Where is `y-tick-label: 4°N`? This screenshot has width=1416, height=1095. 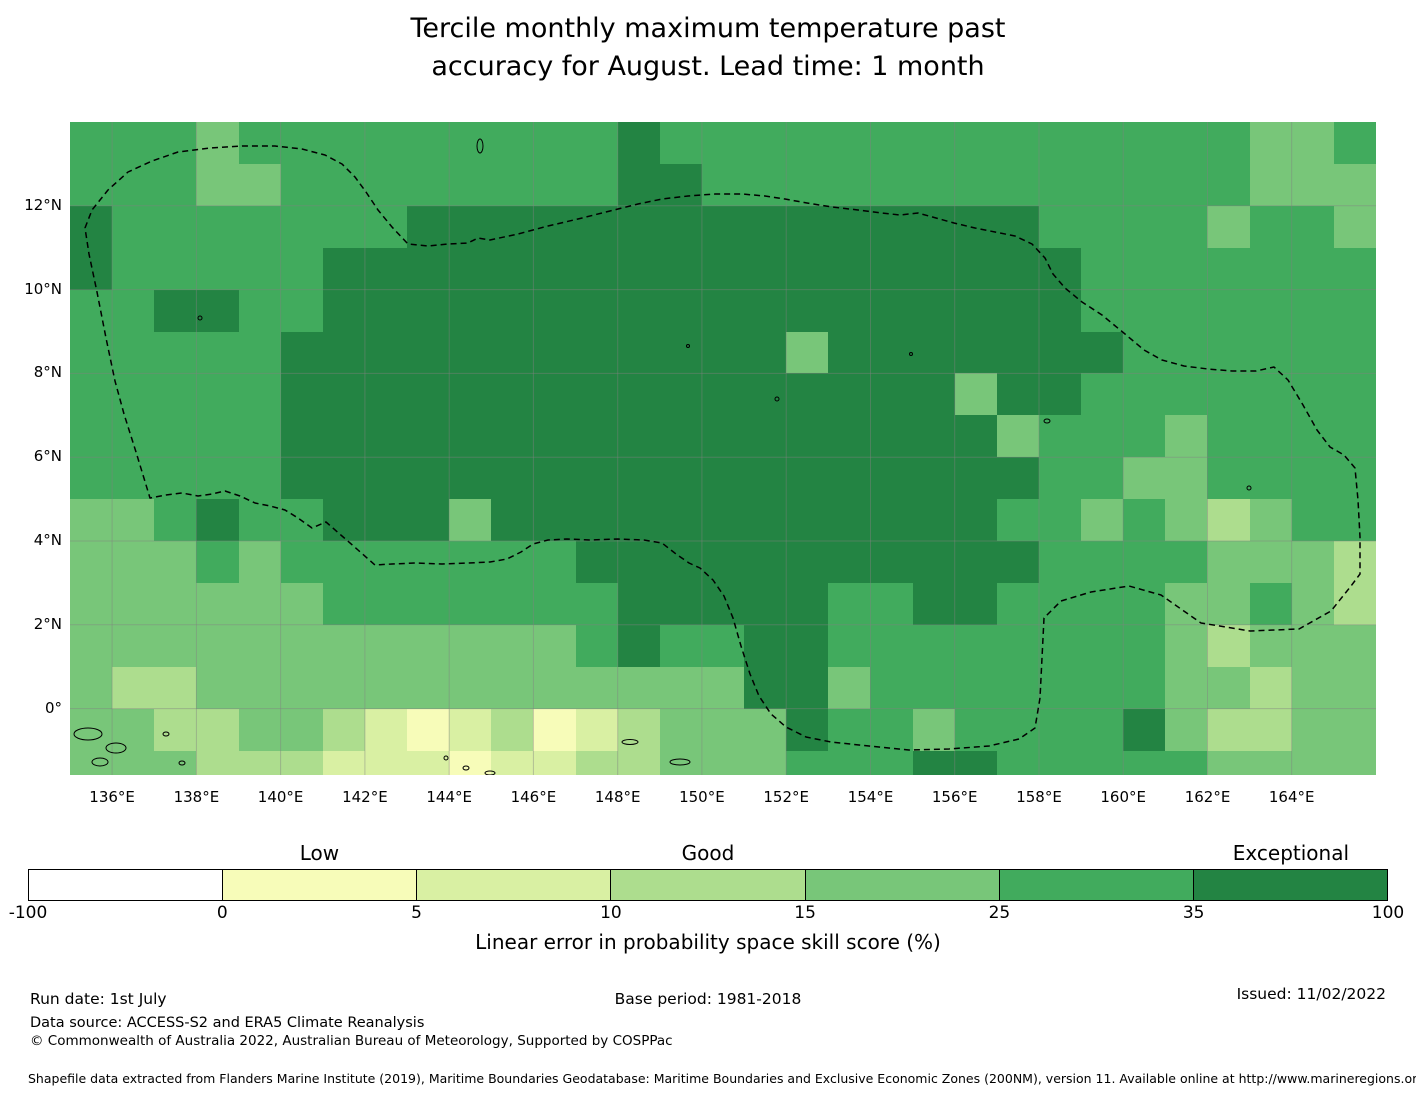 y-tick-label: 4°N is located at coordinates (47, 540).